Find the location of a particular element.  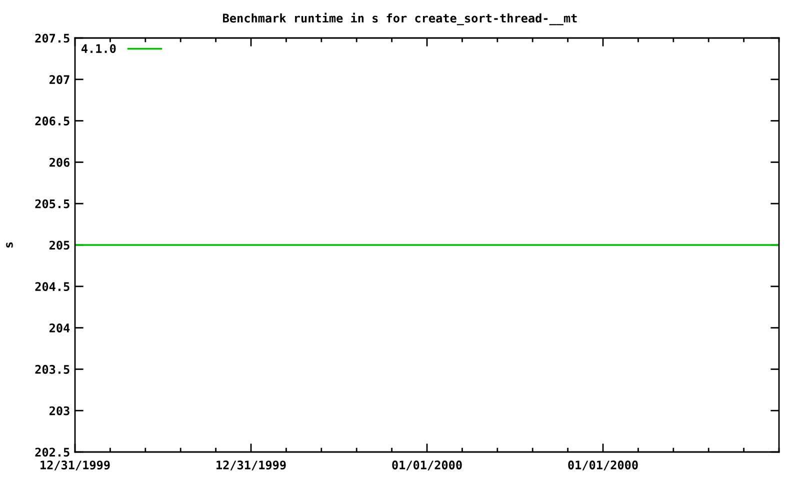

y-tick-label: 205 is located at coordinates (59, 245).